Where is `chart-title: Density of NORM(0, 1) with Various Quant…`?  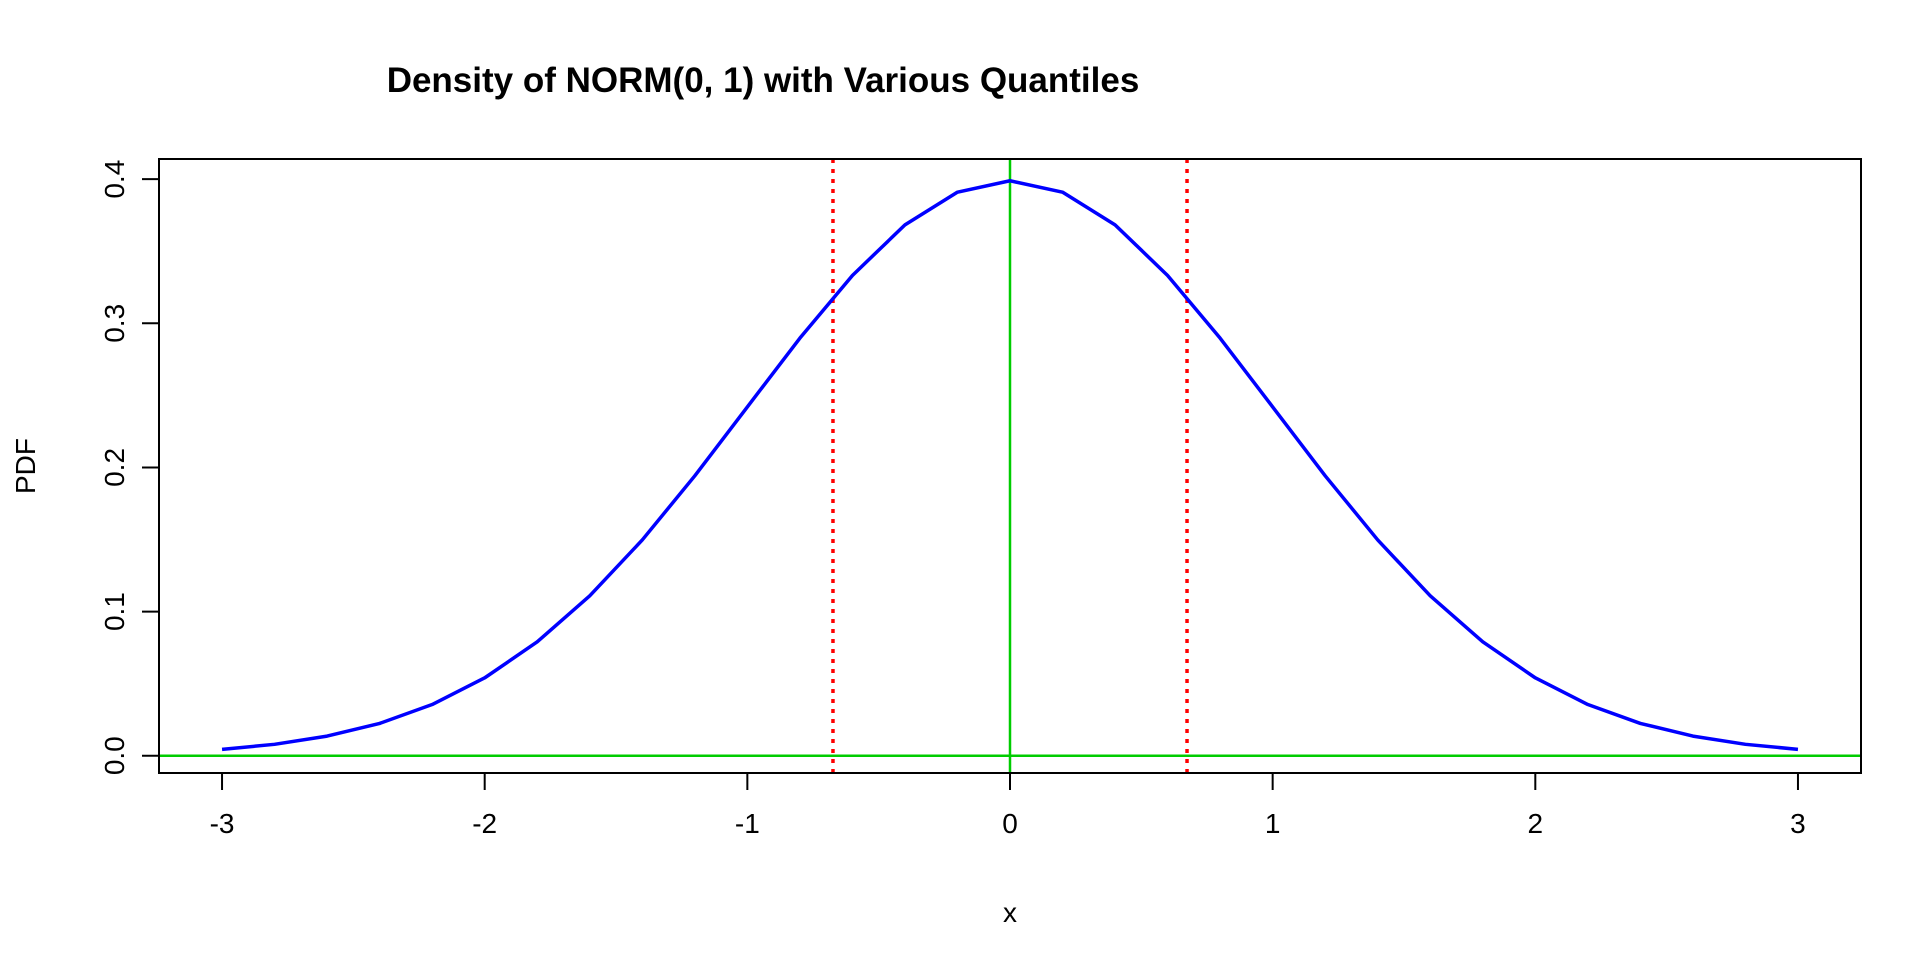 chart-title: Density of NORM(0, 1) with Various Quant… is located at coordinates (763, 80).